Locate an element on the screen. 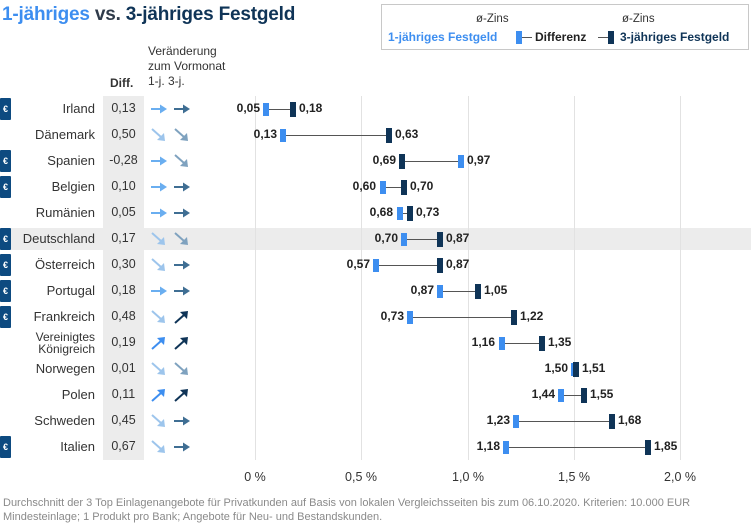  value-label-3y: 1,35 is located at coordinates (560, 342).